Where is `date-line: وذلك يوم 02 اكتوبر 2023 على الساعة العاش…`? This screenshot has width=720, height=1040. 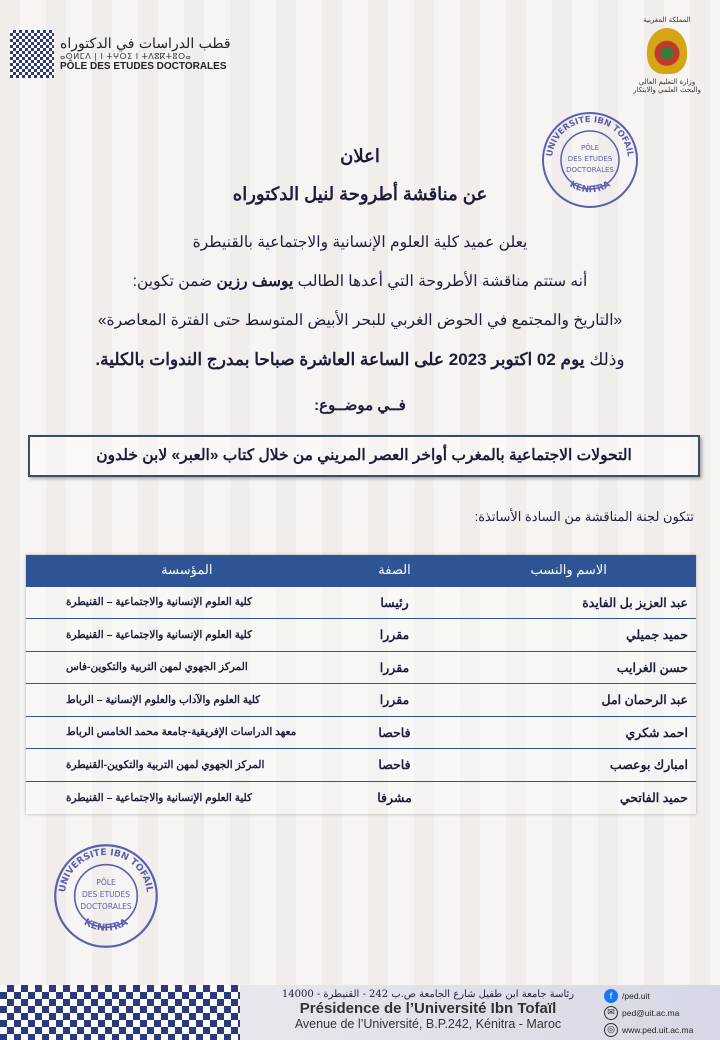 date-line: وذلك يوم 02 اكتوبر 2023 على الساعة العاش… is located at coordinates (360, 360).